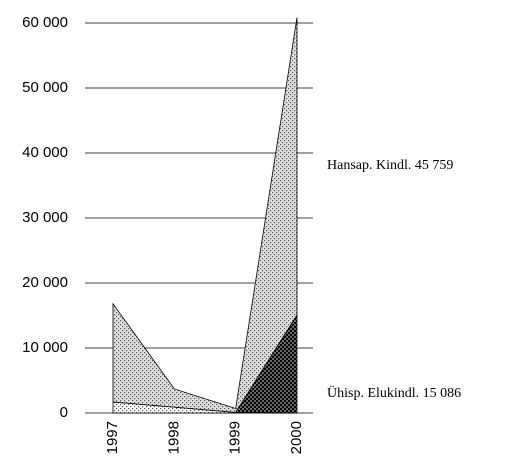 The width and height of the screenshot is (509, 468). What do you see at coordinates (45, 217) in the screenshot?
I see `y-tick-label: 30 000` at bounding box center [45, 217].